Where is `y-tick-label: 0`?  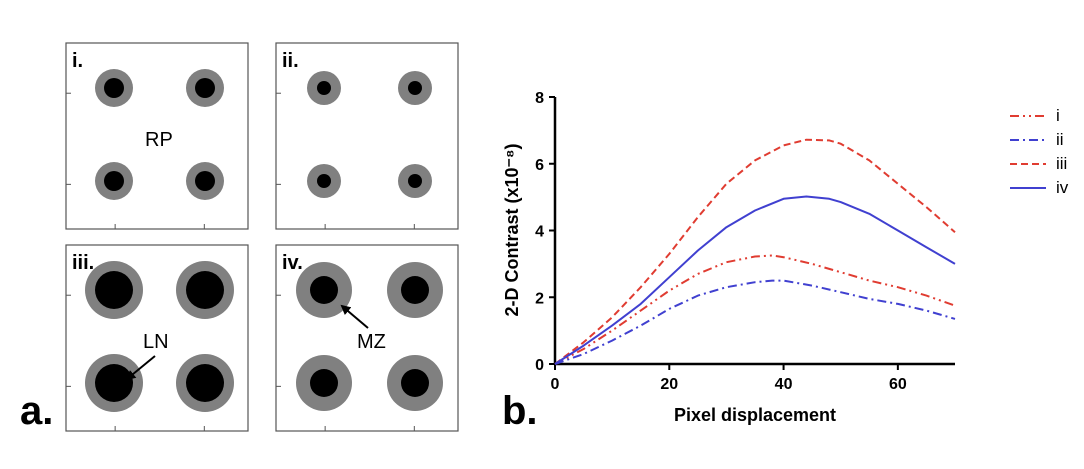
y-tick-label: 0 is located at coordinates (539, 365).